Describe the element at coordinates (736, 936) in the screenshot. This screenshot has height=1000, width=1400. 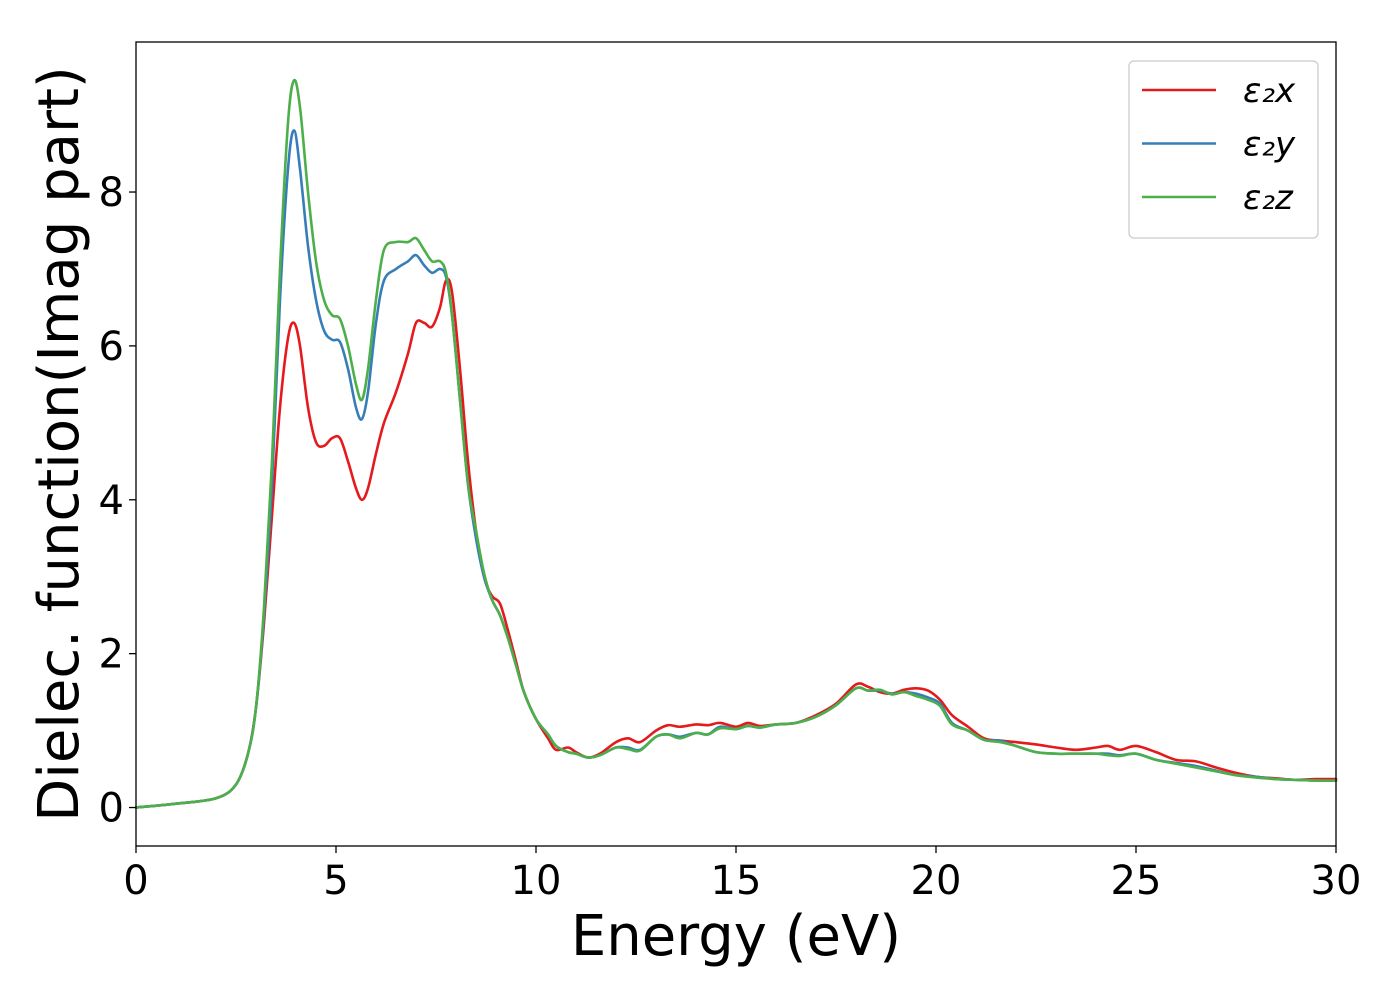
I see `x-axis-title: Energy (eV)` at that location.